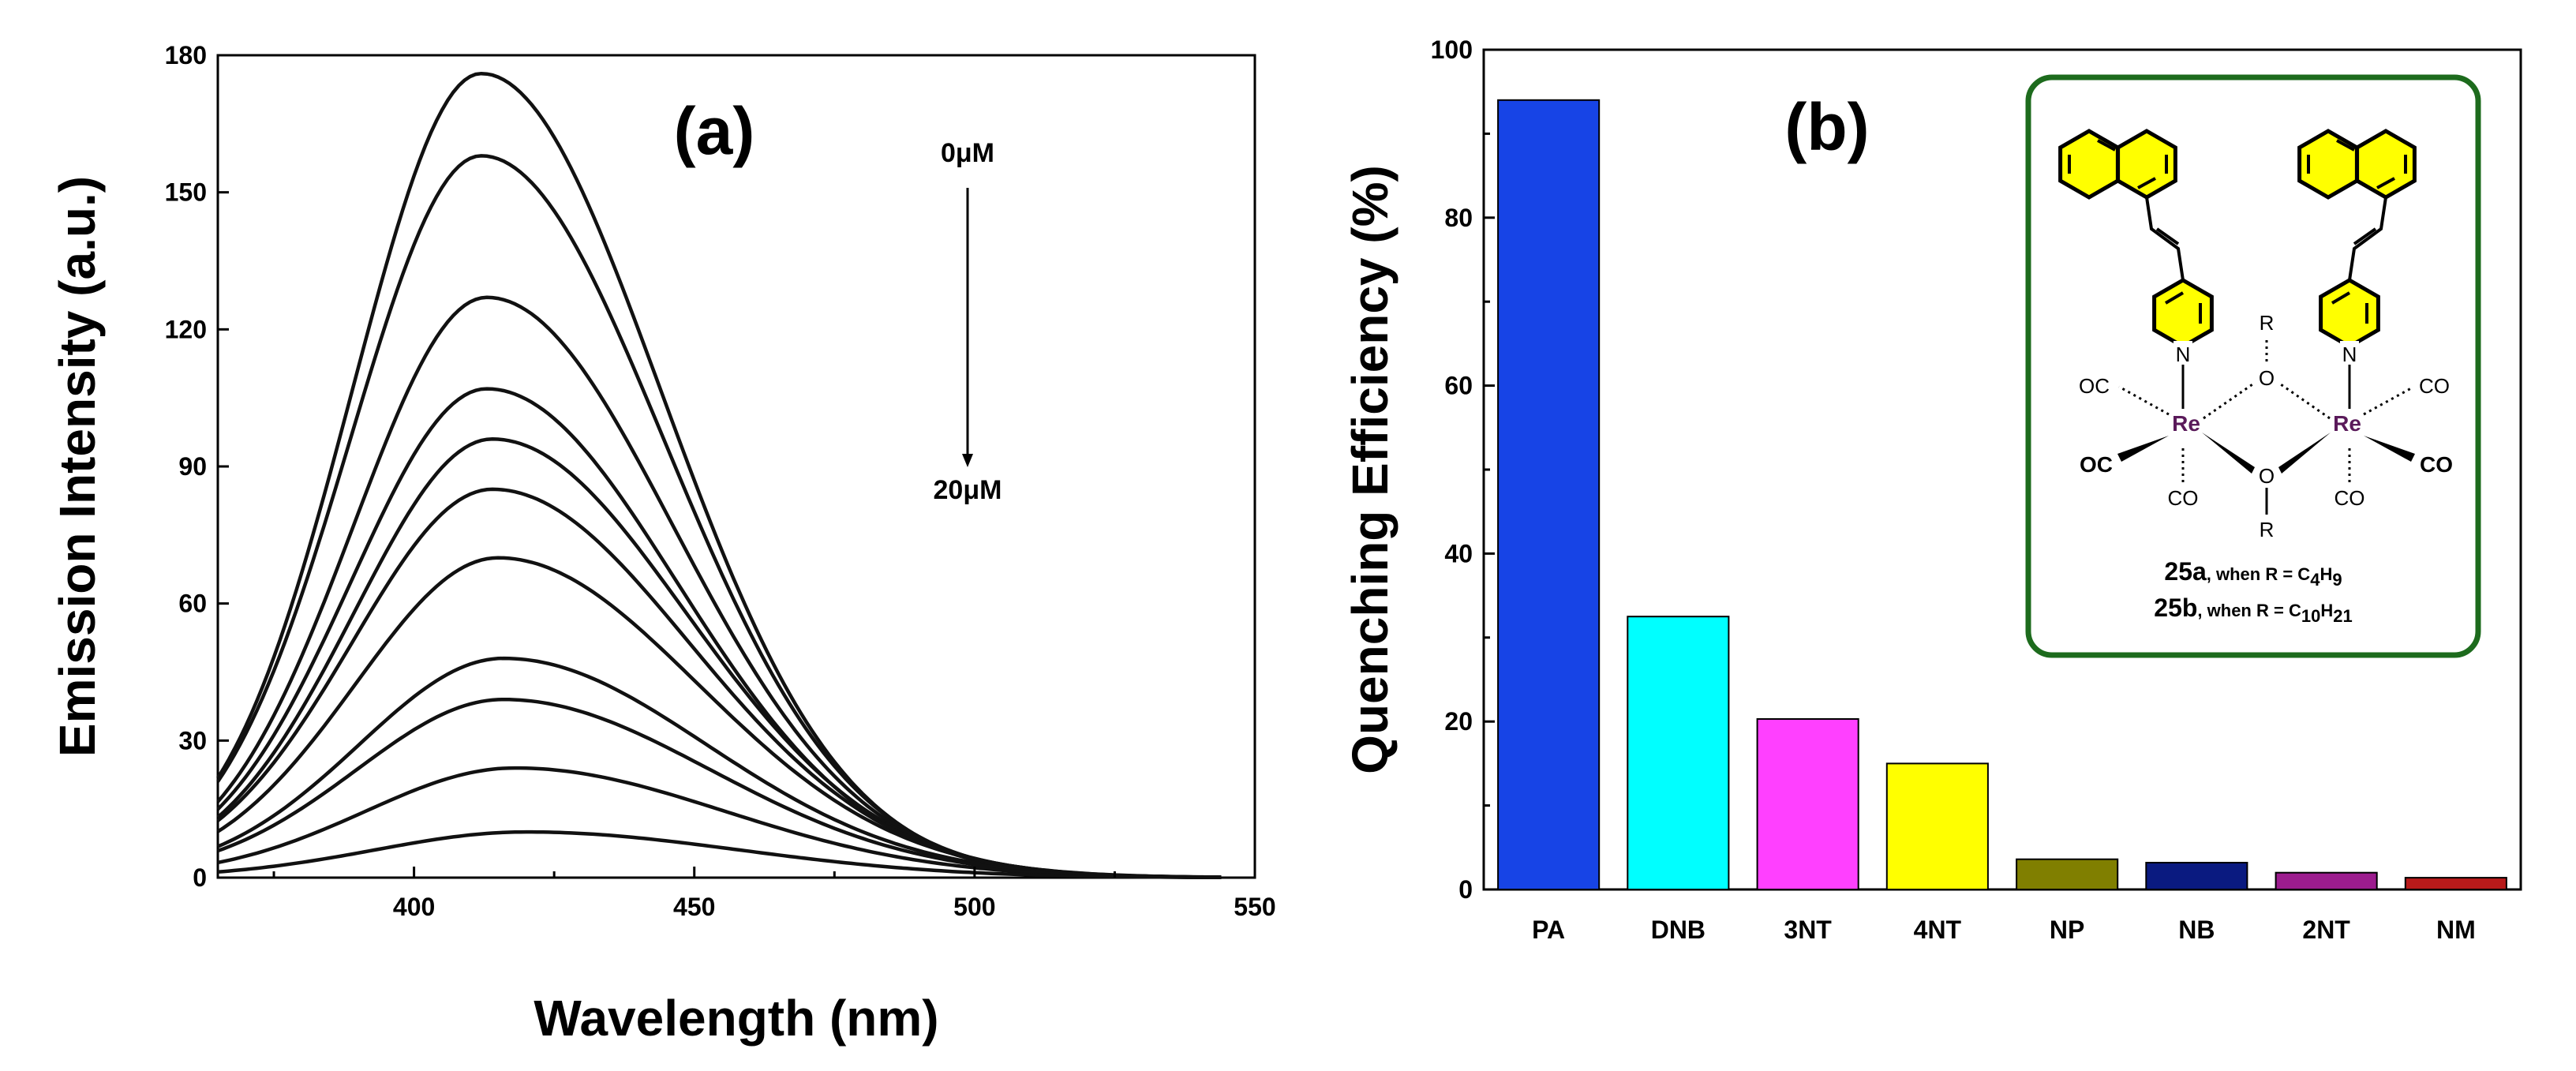 This screenshot has width=2576, height=1071. I want to click on panel-label-a: (a), so click(714, 131).